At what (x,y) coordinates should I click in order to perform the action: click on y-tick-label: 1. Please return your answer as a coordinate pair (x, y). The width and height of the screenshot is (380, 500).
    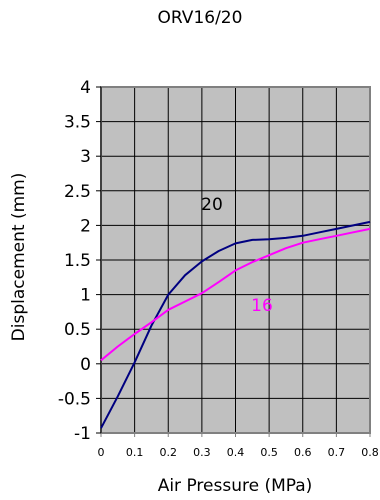
    Looking at the image, I should click on (85, 296).